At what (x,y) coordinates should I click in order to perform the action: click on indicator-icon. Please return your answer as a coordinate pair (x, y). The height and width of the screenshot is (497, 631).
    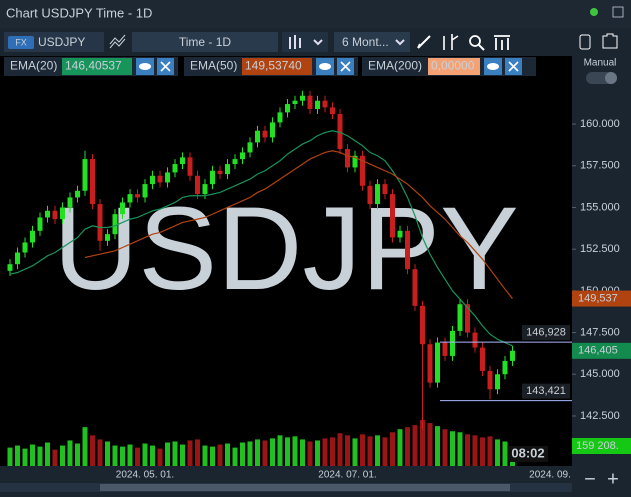
    Looking at the image, I should click on (502, 42).